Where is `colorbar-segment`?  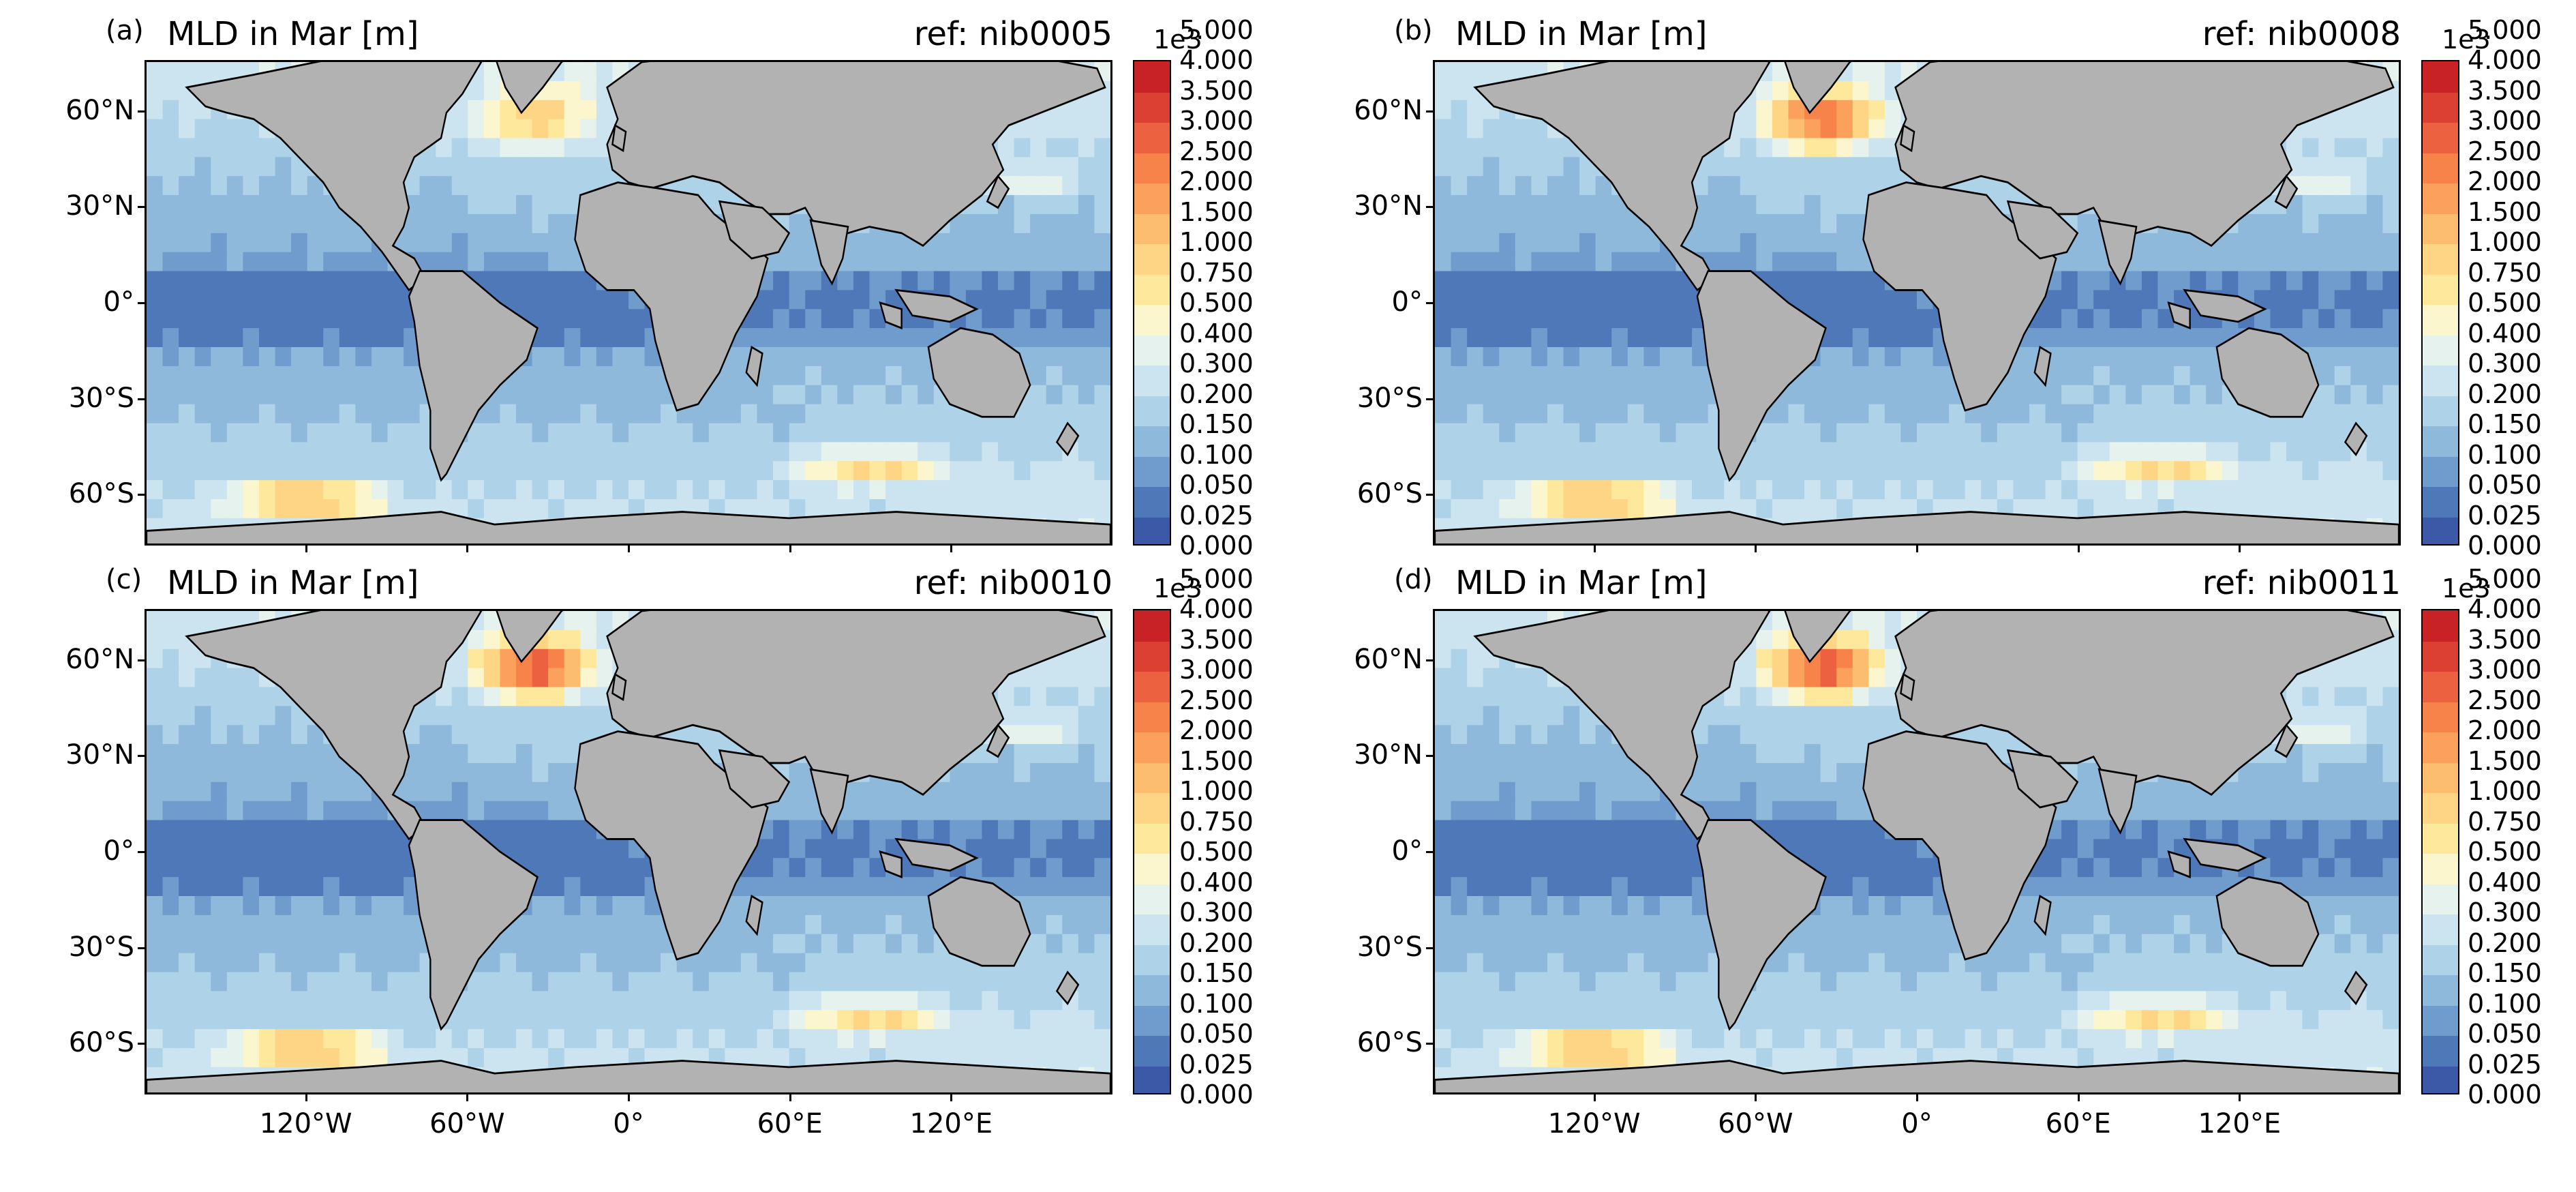
colorbar-segment is located at coordinates (1152, 686).